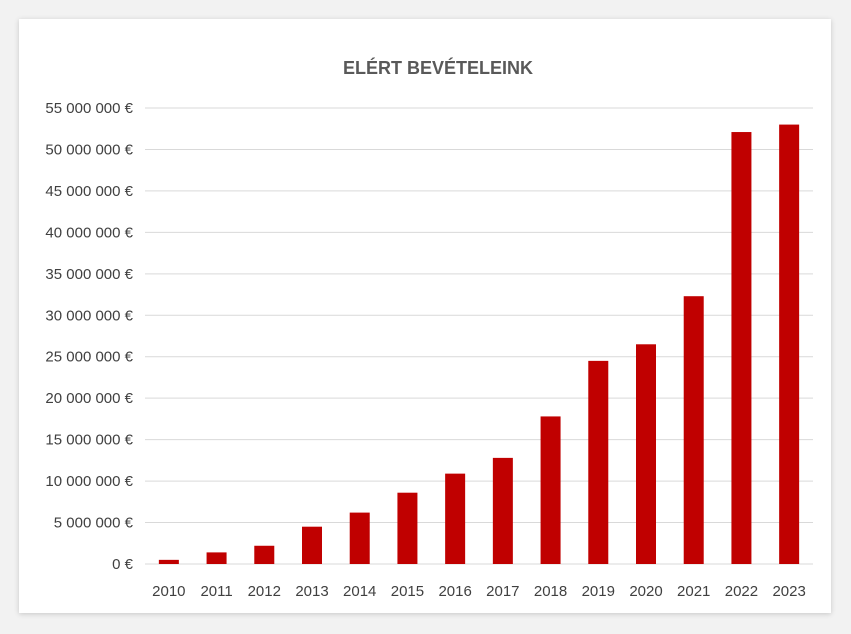 The width and height of the screenshot is (851, 634). What do you see at coordinates (264, 591) in the screenshot?
I see `x-tick-label: 2012` at bounding box center [264, 591].